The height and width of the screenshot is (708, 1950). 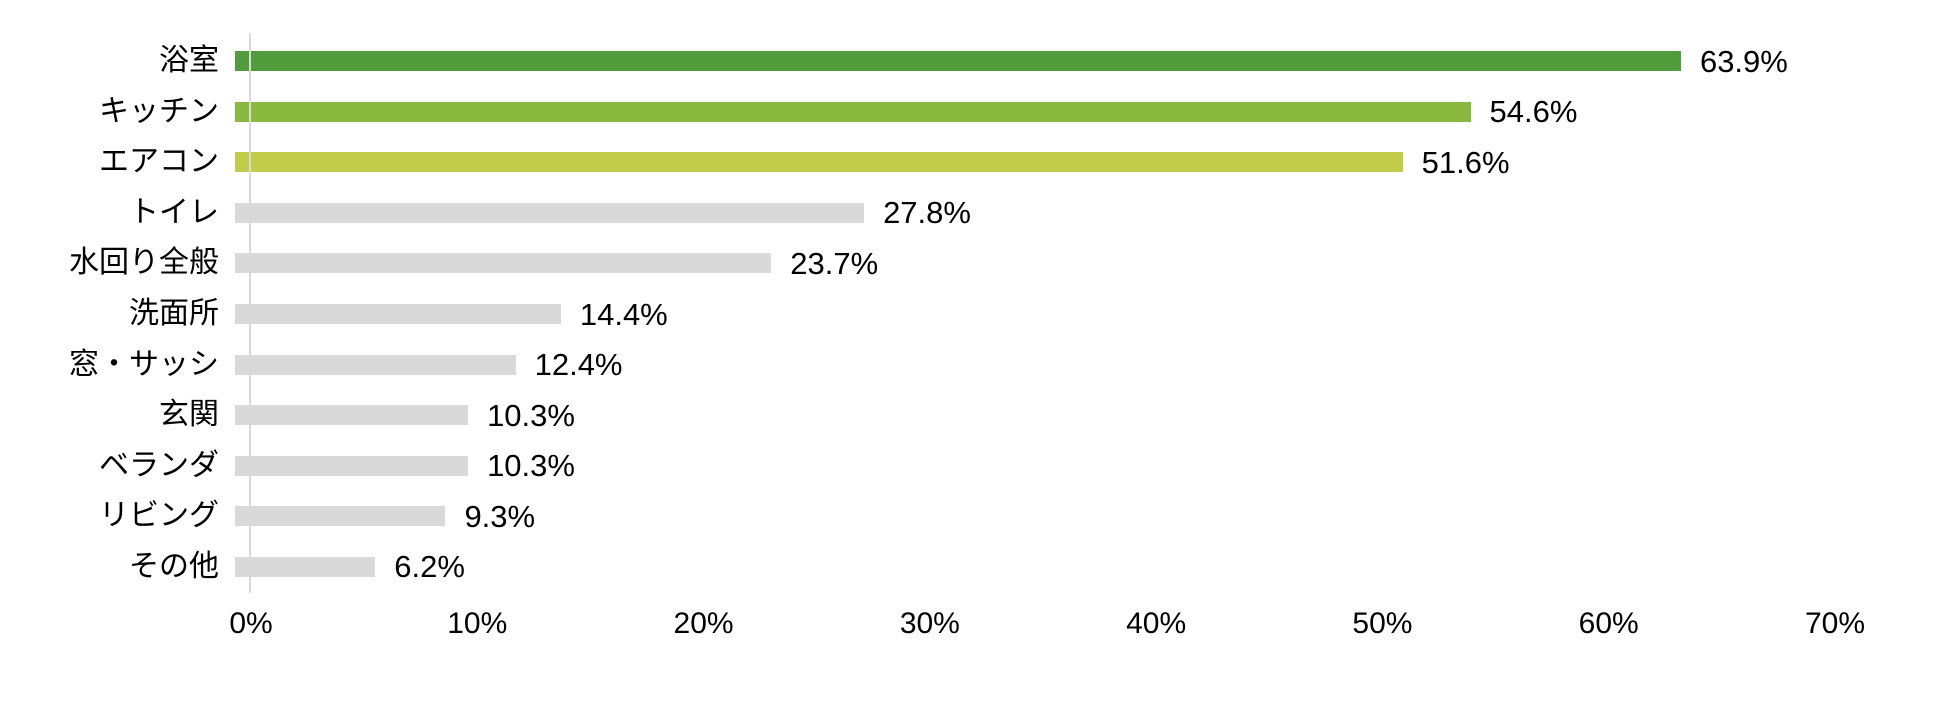 I want to click on value-label: 6.2%, so click(x=429, y=567).